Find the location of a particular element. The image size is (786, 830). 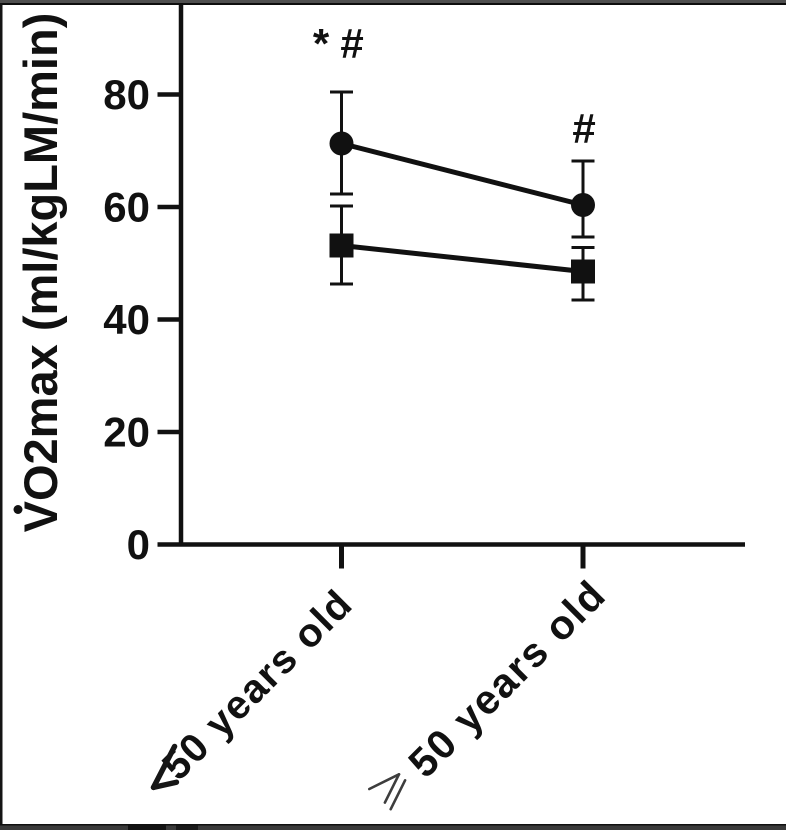

svg-text: VO2max (ml/kgLM/min) is located at coordinates (40, 273).